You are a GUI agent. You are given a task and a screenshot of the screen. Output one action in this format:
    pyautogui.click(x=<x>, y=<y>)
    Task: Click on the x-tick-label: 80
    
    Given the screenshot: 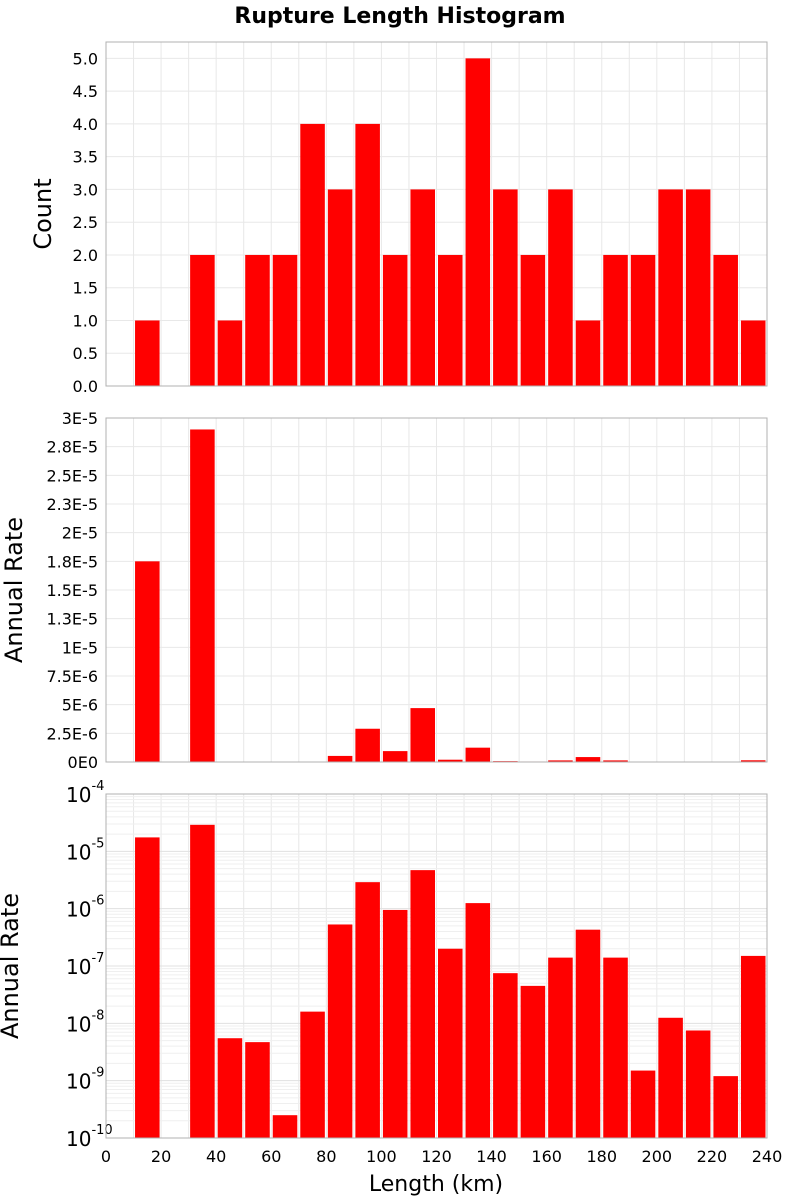 What is the action you would take?
    pyautogui.click(x=326, y=1156)
    